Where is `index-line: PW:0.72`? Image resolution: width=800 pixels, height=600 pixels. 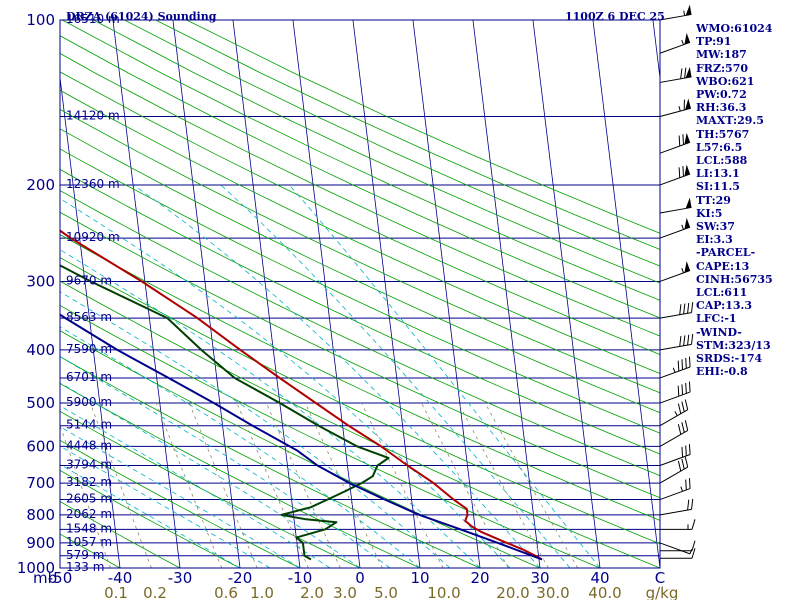
index-line: PW:0.72 is located at coordinates (721, 95).